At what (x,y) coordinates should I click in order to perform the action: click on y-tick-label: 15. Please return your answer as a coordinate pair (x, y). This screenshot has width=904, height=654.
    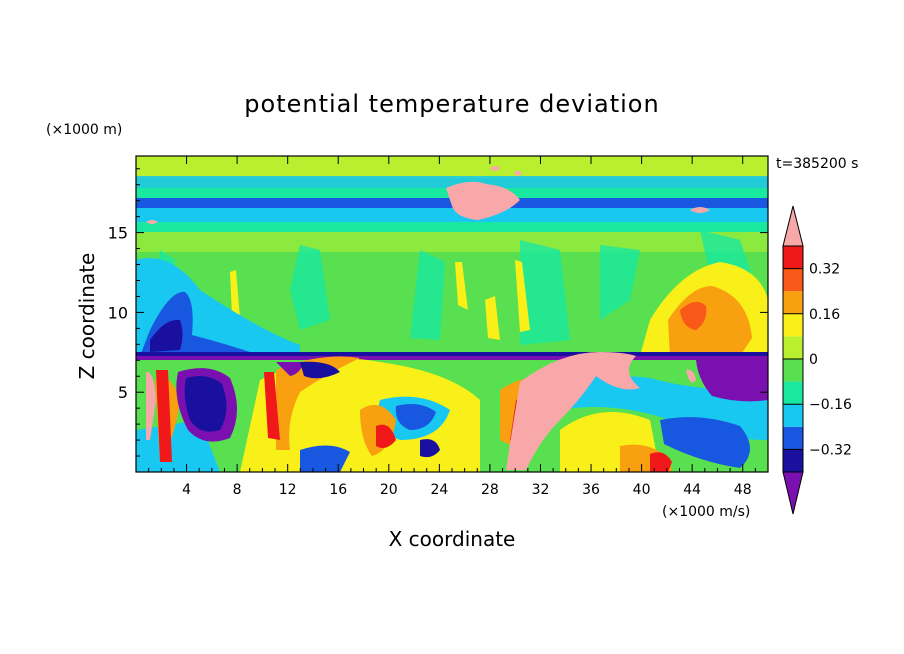
    Looking at the image, I should click on (118, 233).